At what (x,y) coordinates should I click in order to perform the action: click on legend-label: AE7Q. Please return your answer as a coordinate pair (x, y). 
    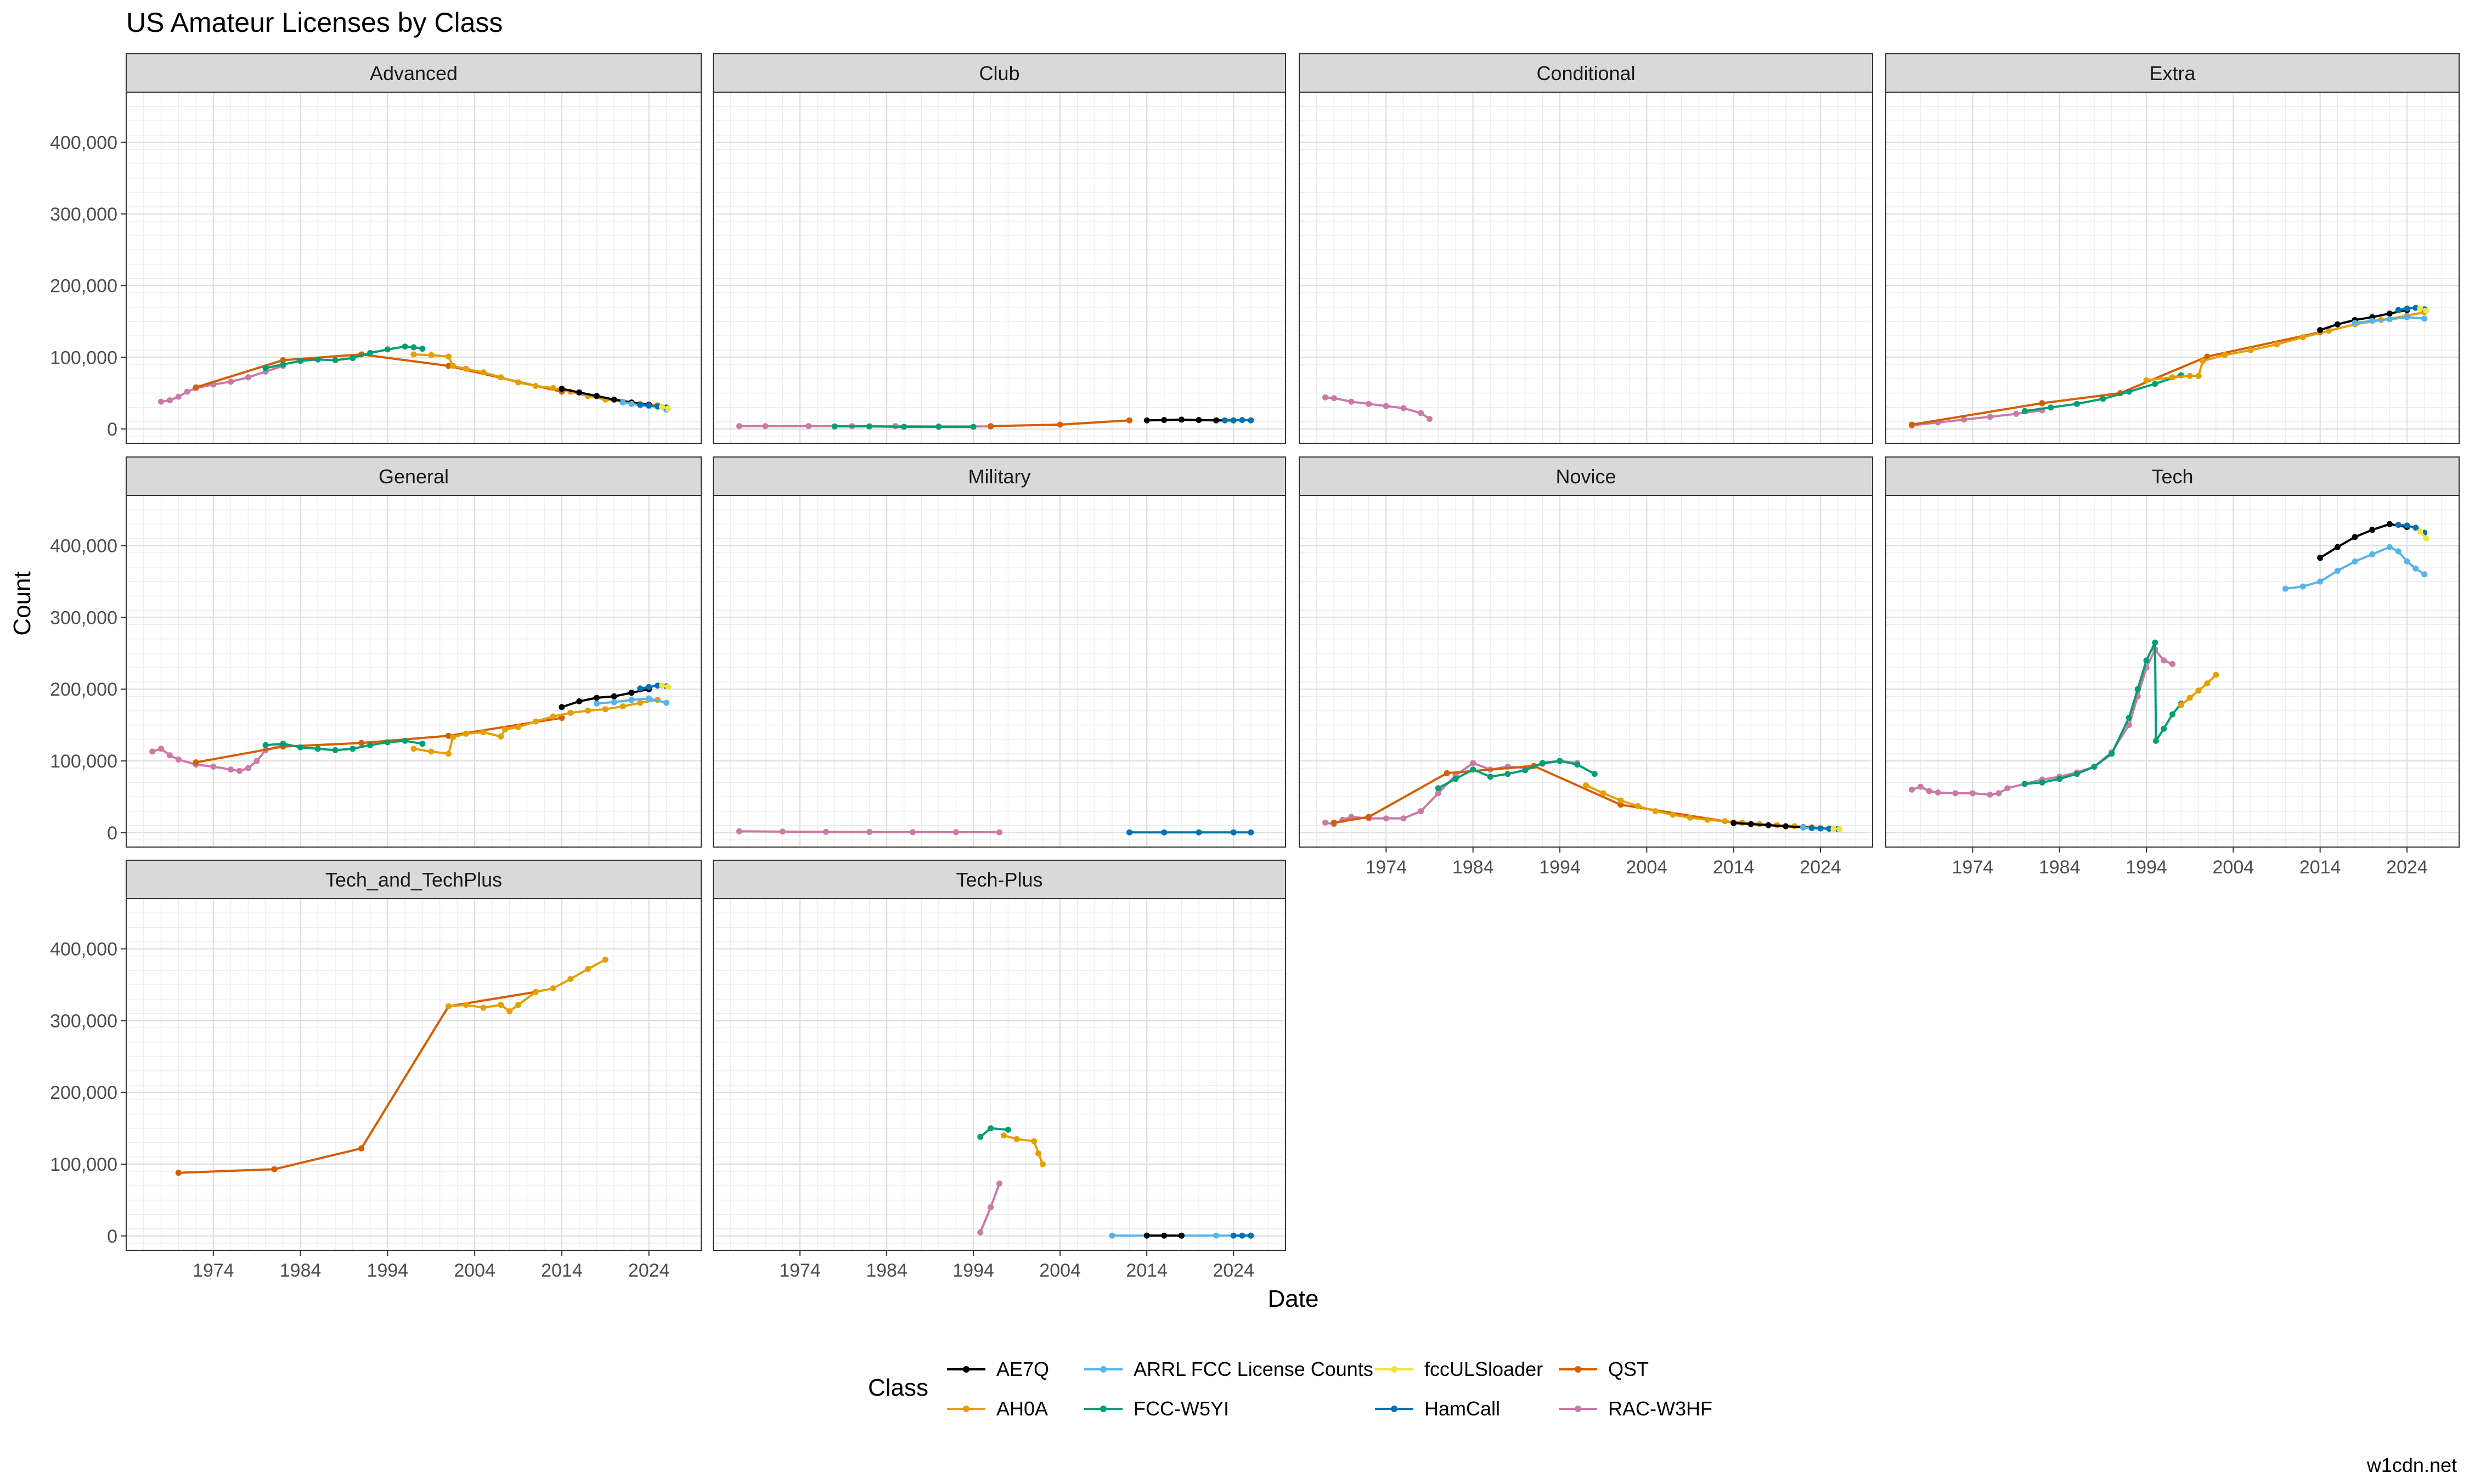
    Looking at the image, I should click on (1022, 1369).